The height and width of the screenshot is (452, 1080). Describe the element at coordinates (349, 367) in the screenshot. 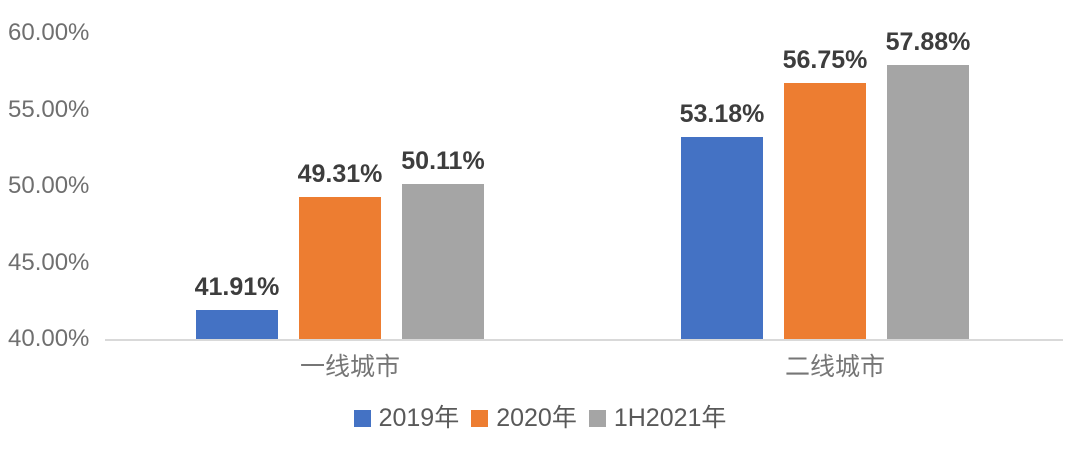

I see `x-axis-category-label: 一线城市` at that location.